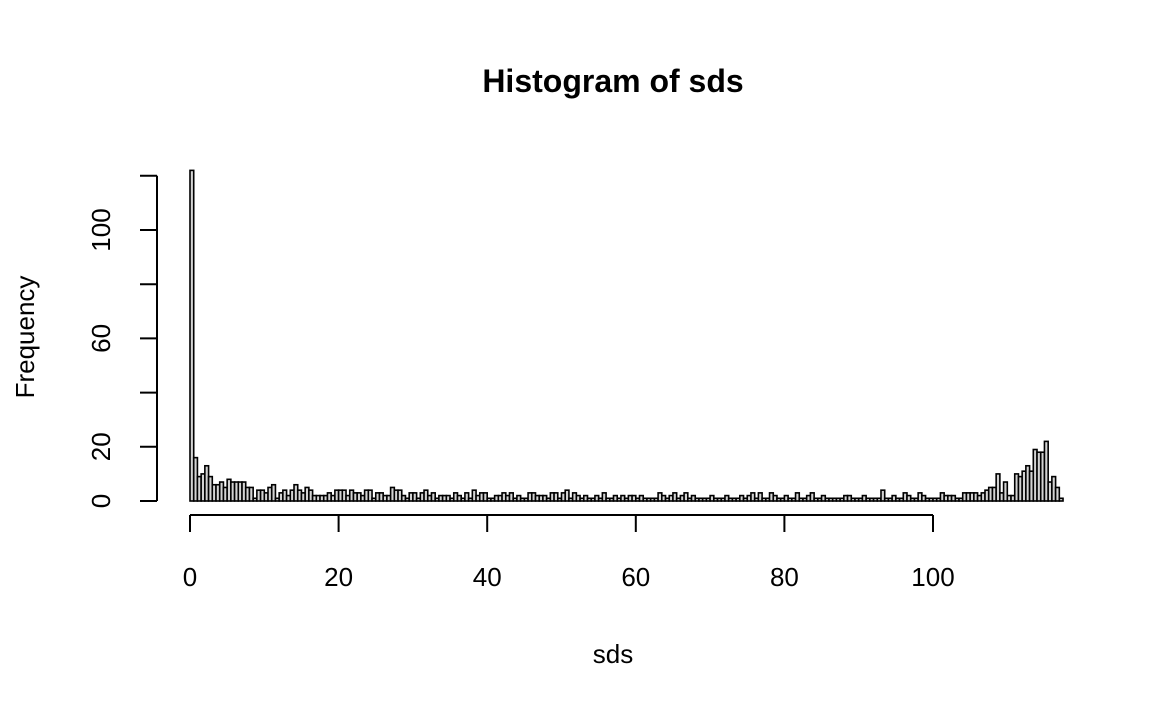  I want to click on y-axis-title: Frequency, so click(25, 337).